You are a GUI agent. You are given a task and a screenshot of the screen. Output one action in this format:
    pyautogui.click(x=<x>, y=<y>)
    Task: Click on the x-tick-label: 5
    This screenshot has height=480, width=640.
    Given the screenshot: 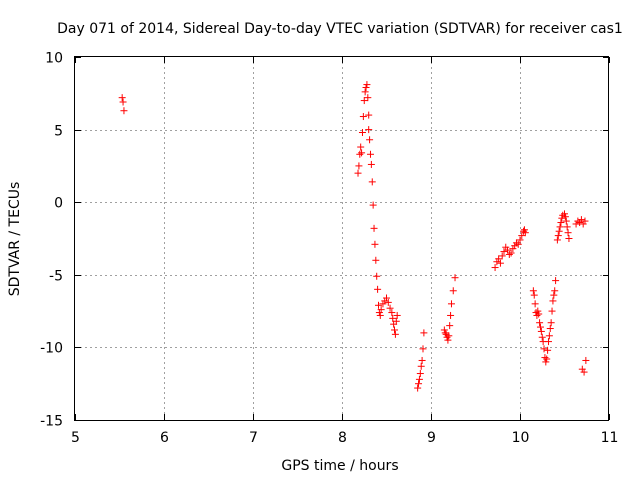 What is the action you would take?
    pyautogui.click(x=75, y=438)
    